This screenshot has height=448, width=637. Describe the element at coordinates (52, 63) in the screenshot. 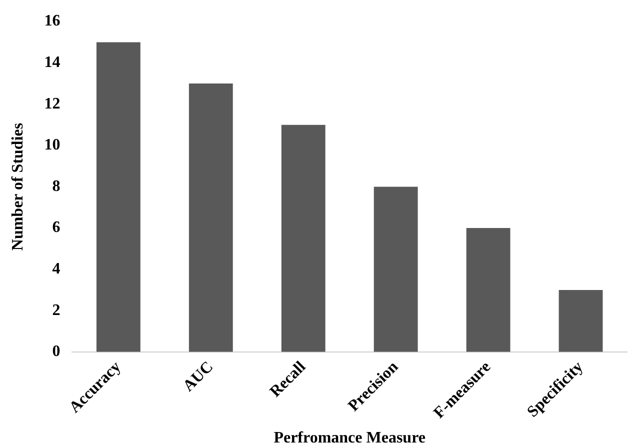

I see `y-tick-label: 14` at that location.